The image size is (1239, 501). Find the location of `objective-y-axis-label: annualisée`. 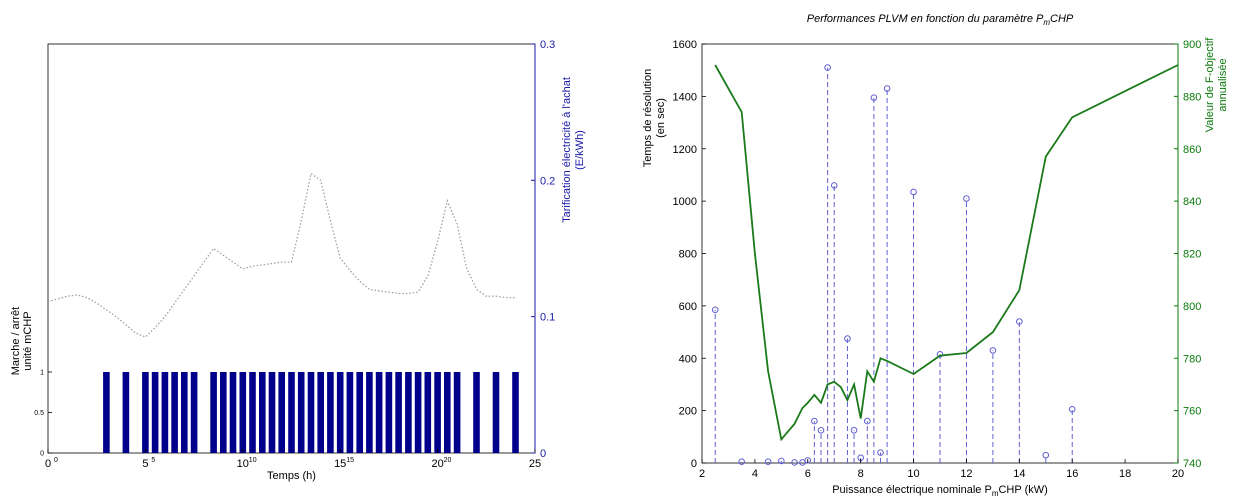

objective-y-axis-label: annualisée is located at coordinates (1223, 84).